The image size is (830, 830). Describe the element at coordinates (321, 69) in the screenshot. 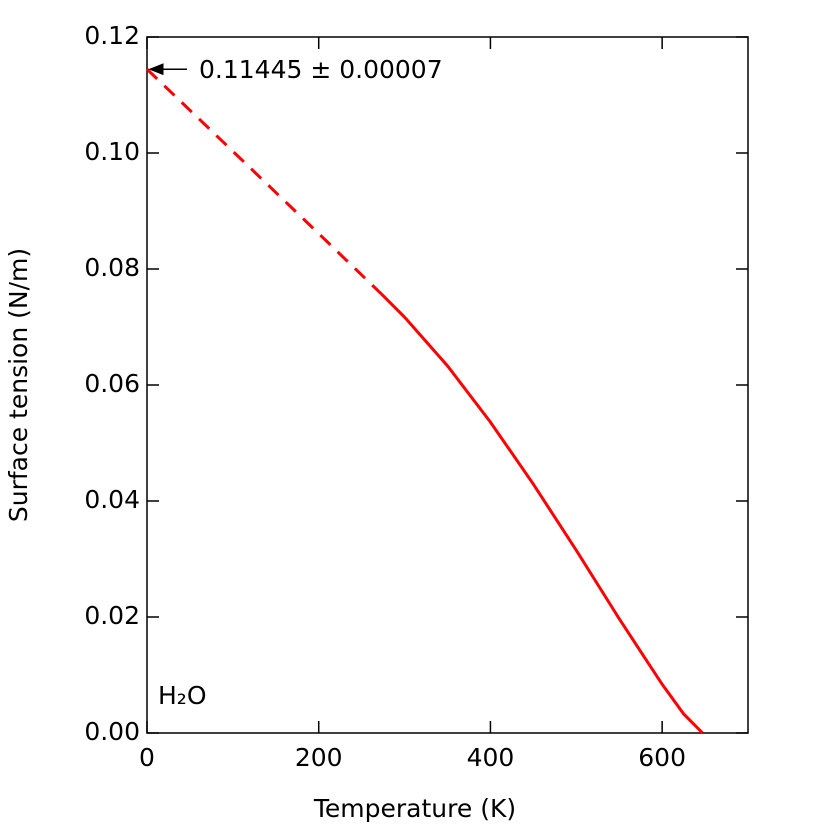

I see `annotation: 0.11445 ± 0.00007` at that location.